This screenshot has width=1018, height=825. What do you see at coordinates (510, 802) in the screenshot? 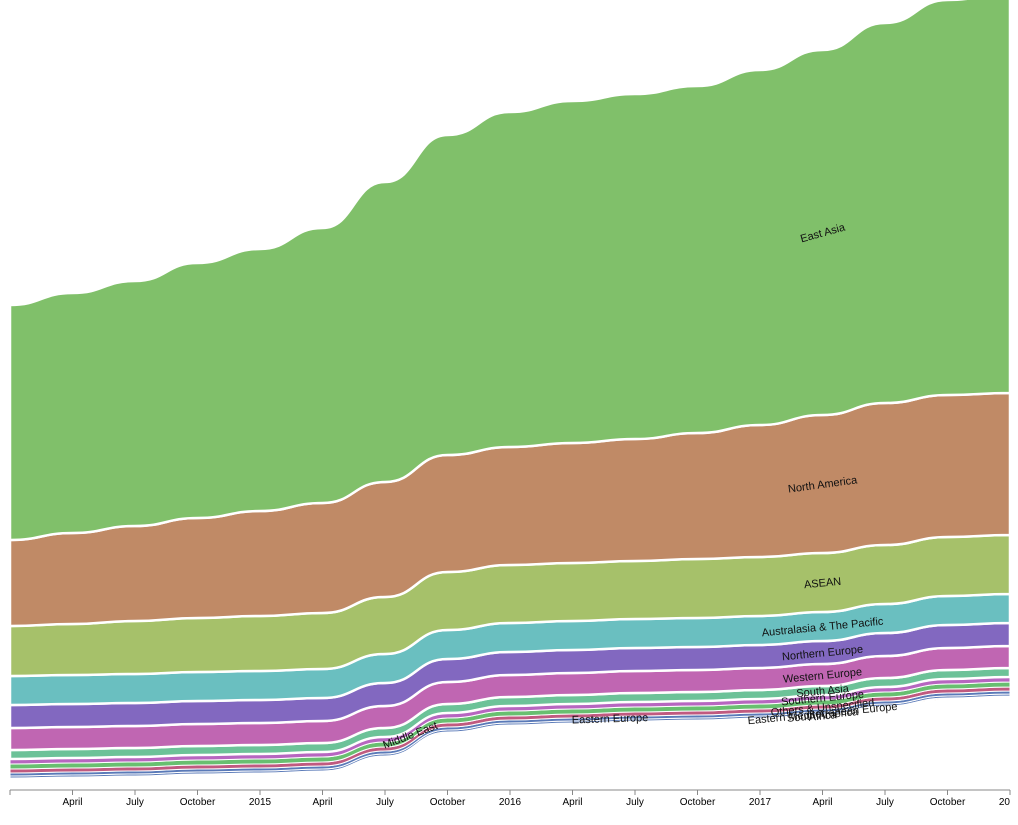
I see `x-tick-label: 2016` at bounding box center [510, 802].